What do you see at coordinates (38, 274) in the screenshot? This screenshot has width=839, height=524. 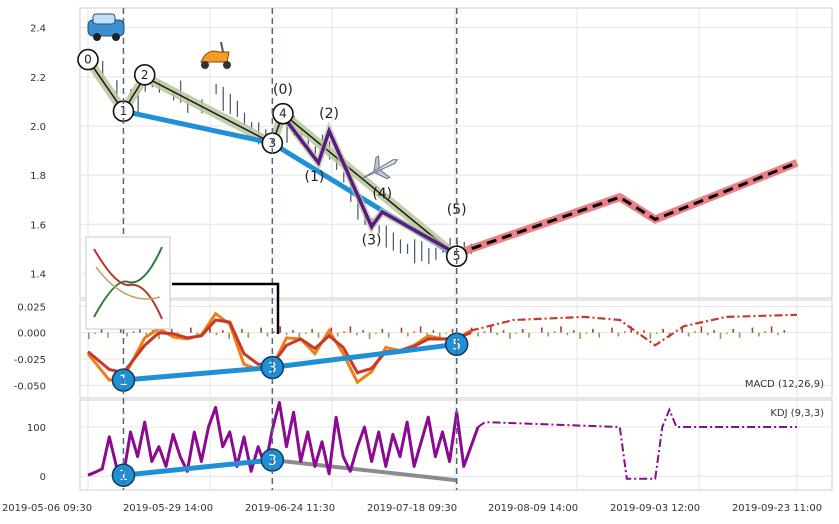 I see `price-ytick-label: 1.4` at bounding box center [38, 274].